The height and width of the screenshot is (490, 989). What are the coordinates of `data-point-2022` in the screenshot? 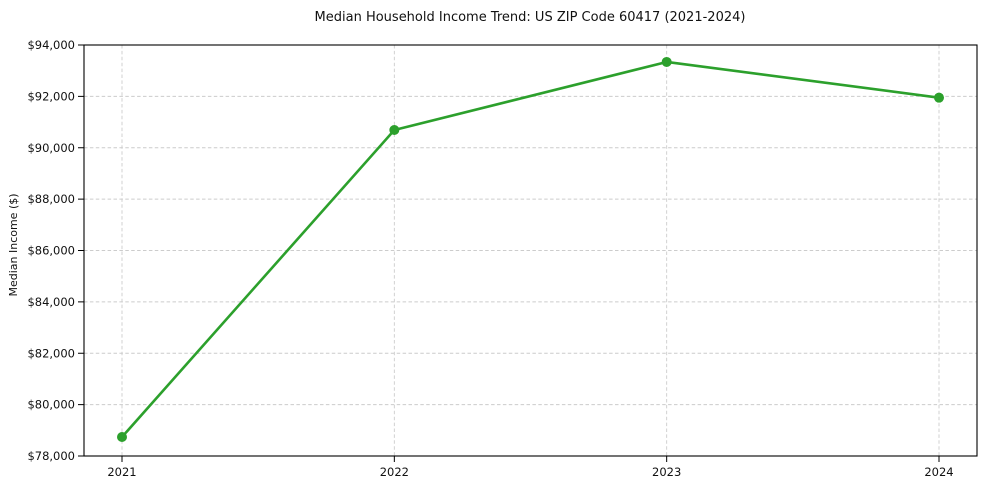 It's located at (394, 130).